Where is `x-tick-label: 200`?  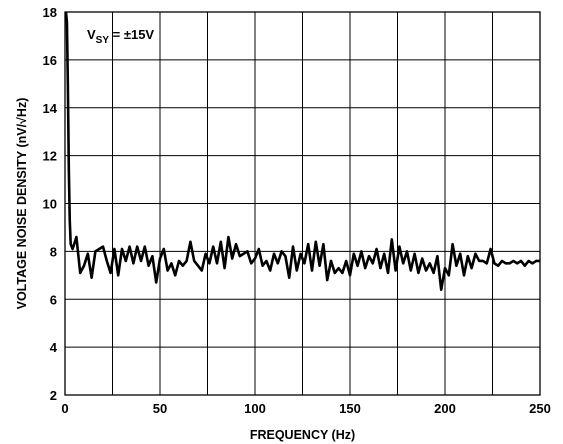
x-tick-label: 200 is located at coordinates (445, 408).